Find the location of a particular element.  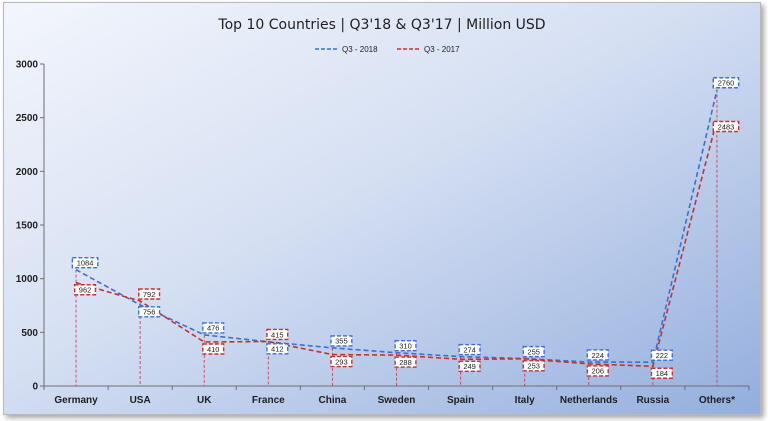

data-label-text: 2760 is located at coordinates (726, 83).